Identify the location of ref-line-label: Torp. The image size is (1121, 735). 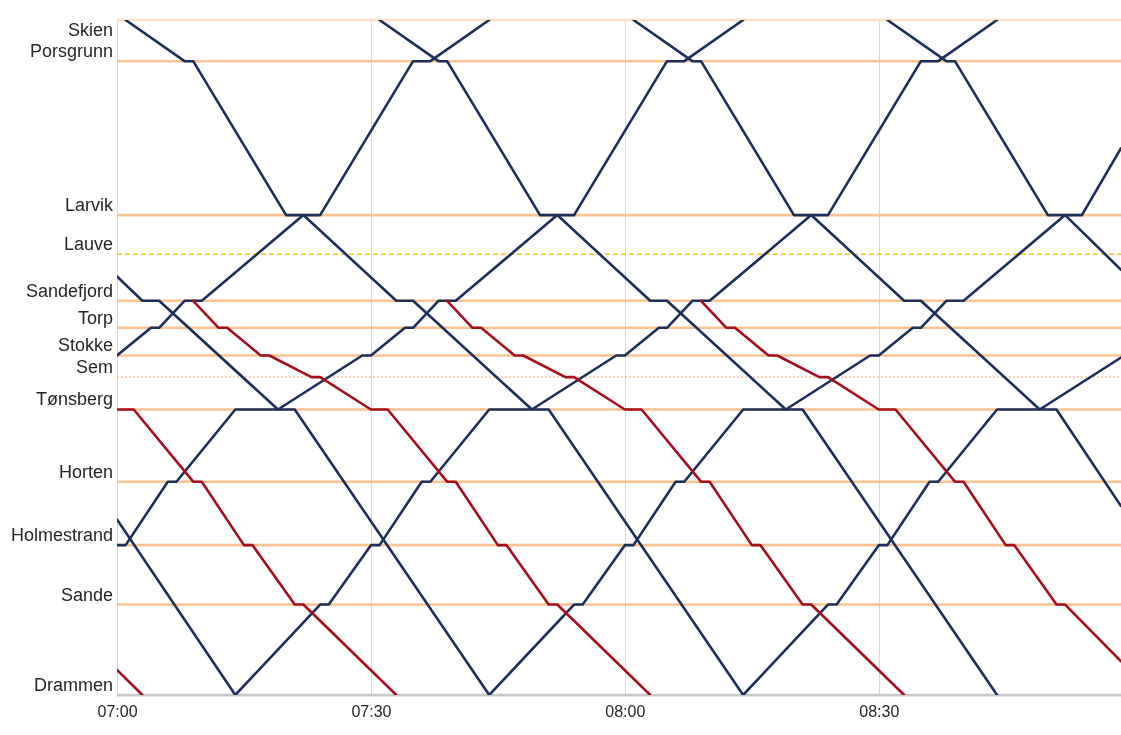
(95, 317).